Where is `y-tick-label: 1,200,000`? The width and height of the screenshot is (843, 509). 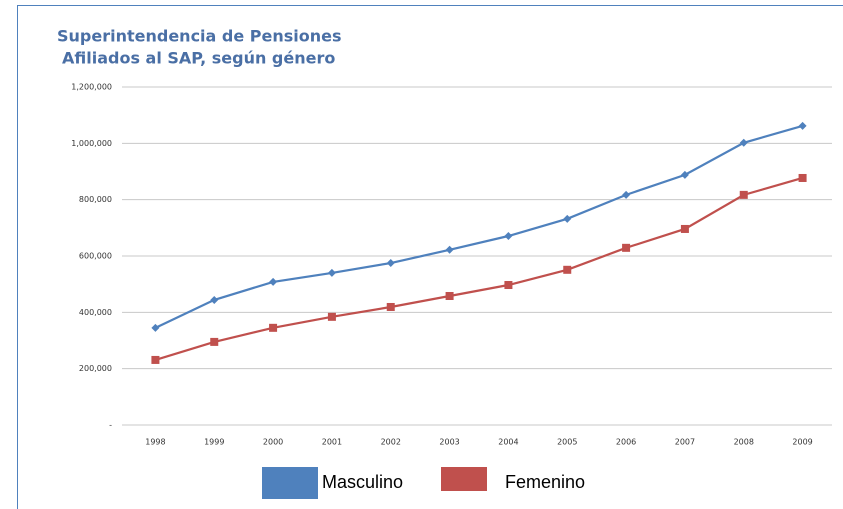 y-tick-label: 1,200,000 is located at coordinates (91, 87).